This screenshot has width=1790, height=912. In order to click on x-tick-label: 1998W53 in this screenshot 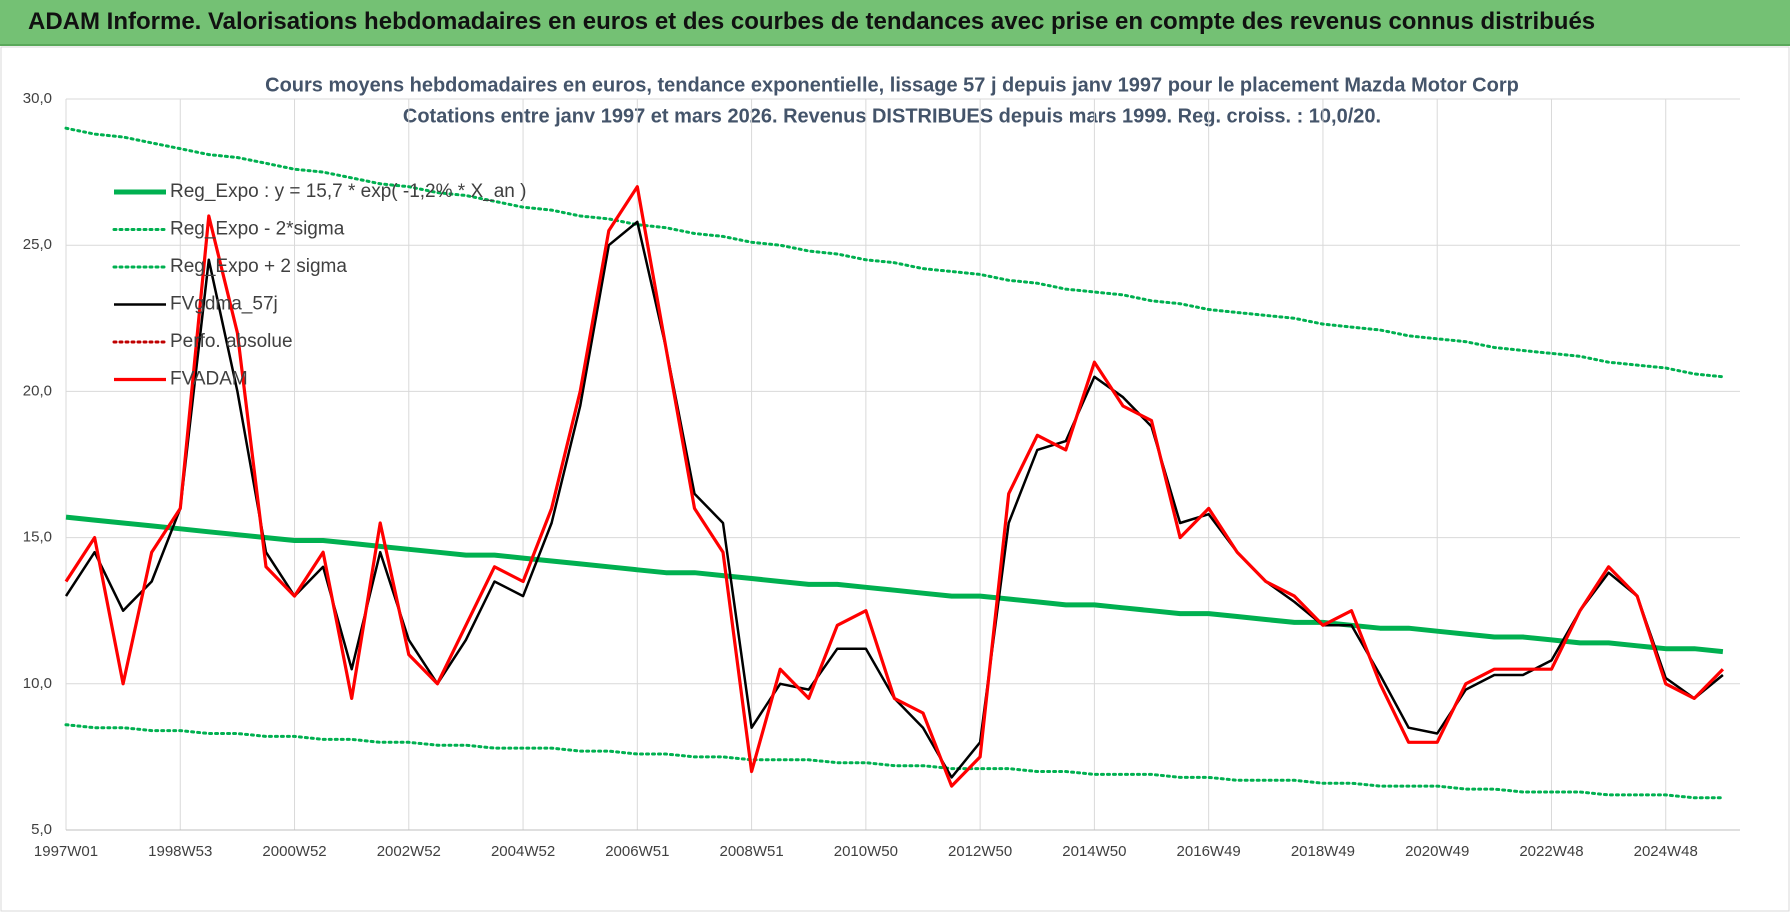, I will do `click(180, 851)`.